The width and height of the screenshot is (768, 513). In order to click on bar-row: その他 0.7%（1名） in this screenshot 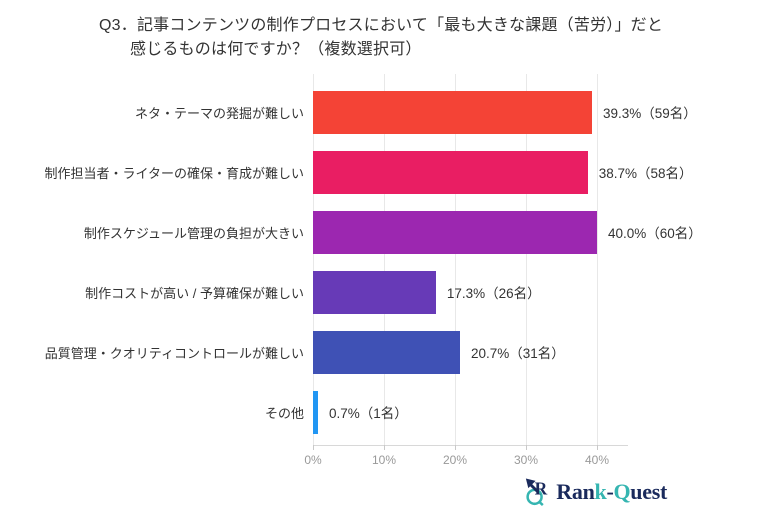, I will do `click(384, 412)`.